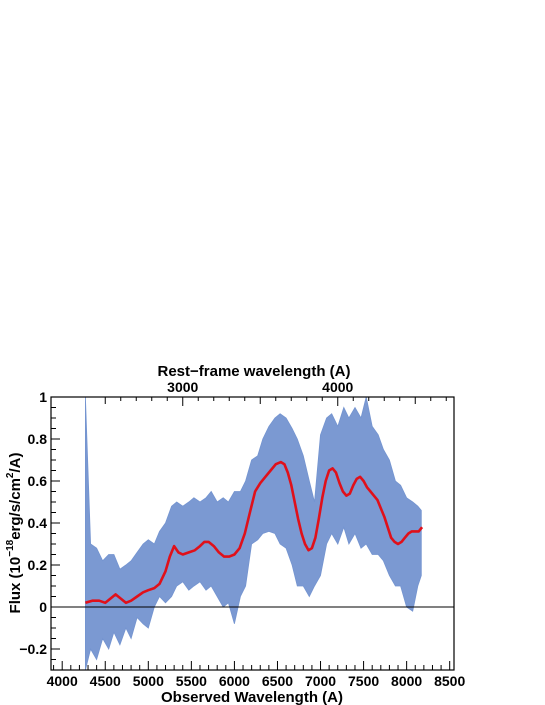  What do you see at coordinates (15, 509) in the screenshot?
I see `y-axis-title-units: erg/s/cm` at bounding box center [15, 509].